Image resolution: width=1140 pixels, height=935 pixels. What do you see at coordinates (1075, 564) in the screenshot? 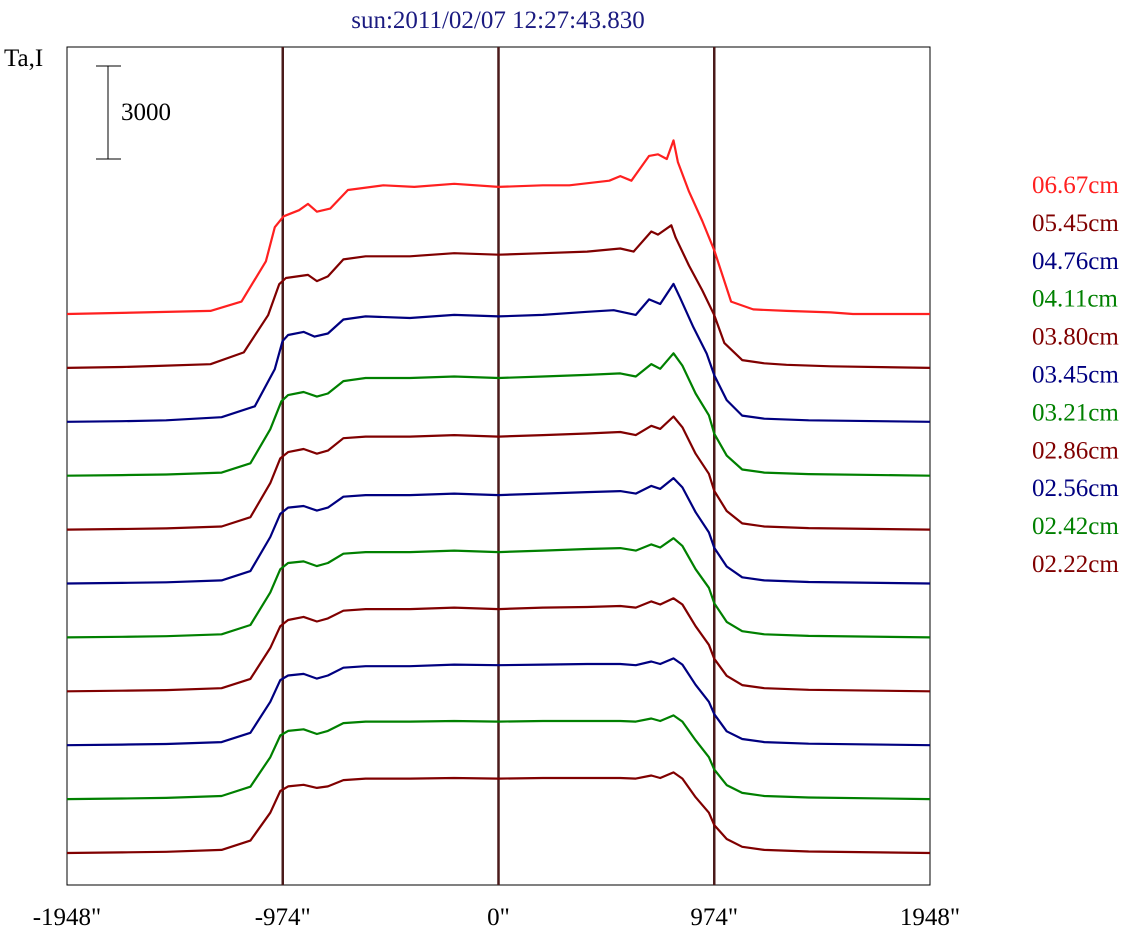
I see `legend-item-02.22cm: 02.22cm` at bounding box center [1075, 564].